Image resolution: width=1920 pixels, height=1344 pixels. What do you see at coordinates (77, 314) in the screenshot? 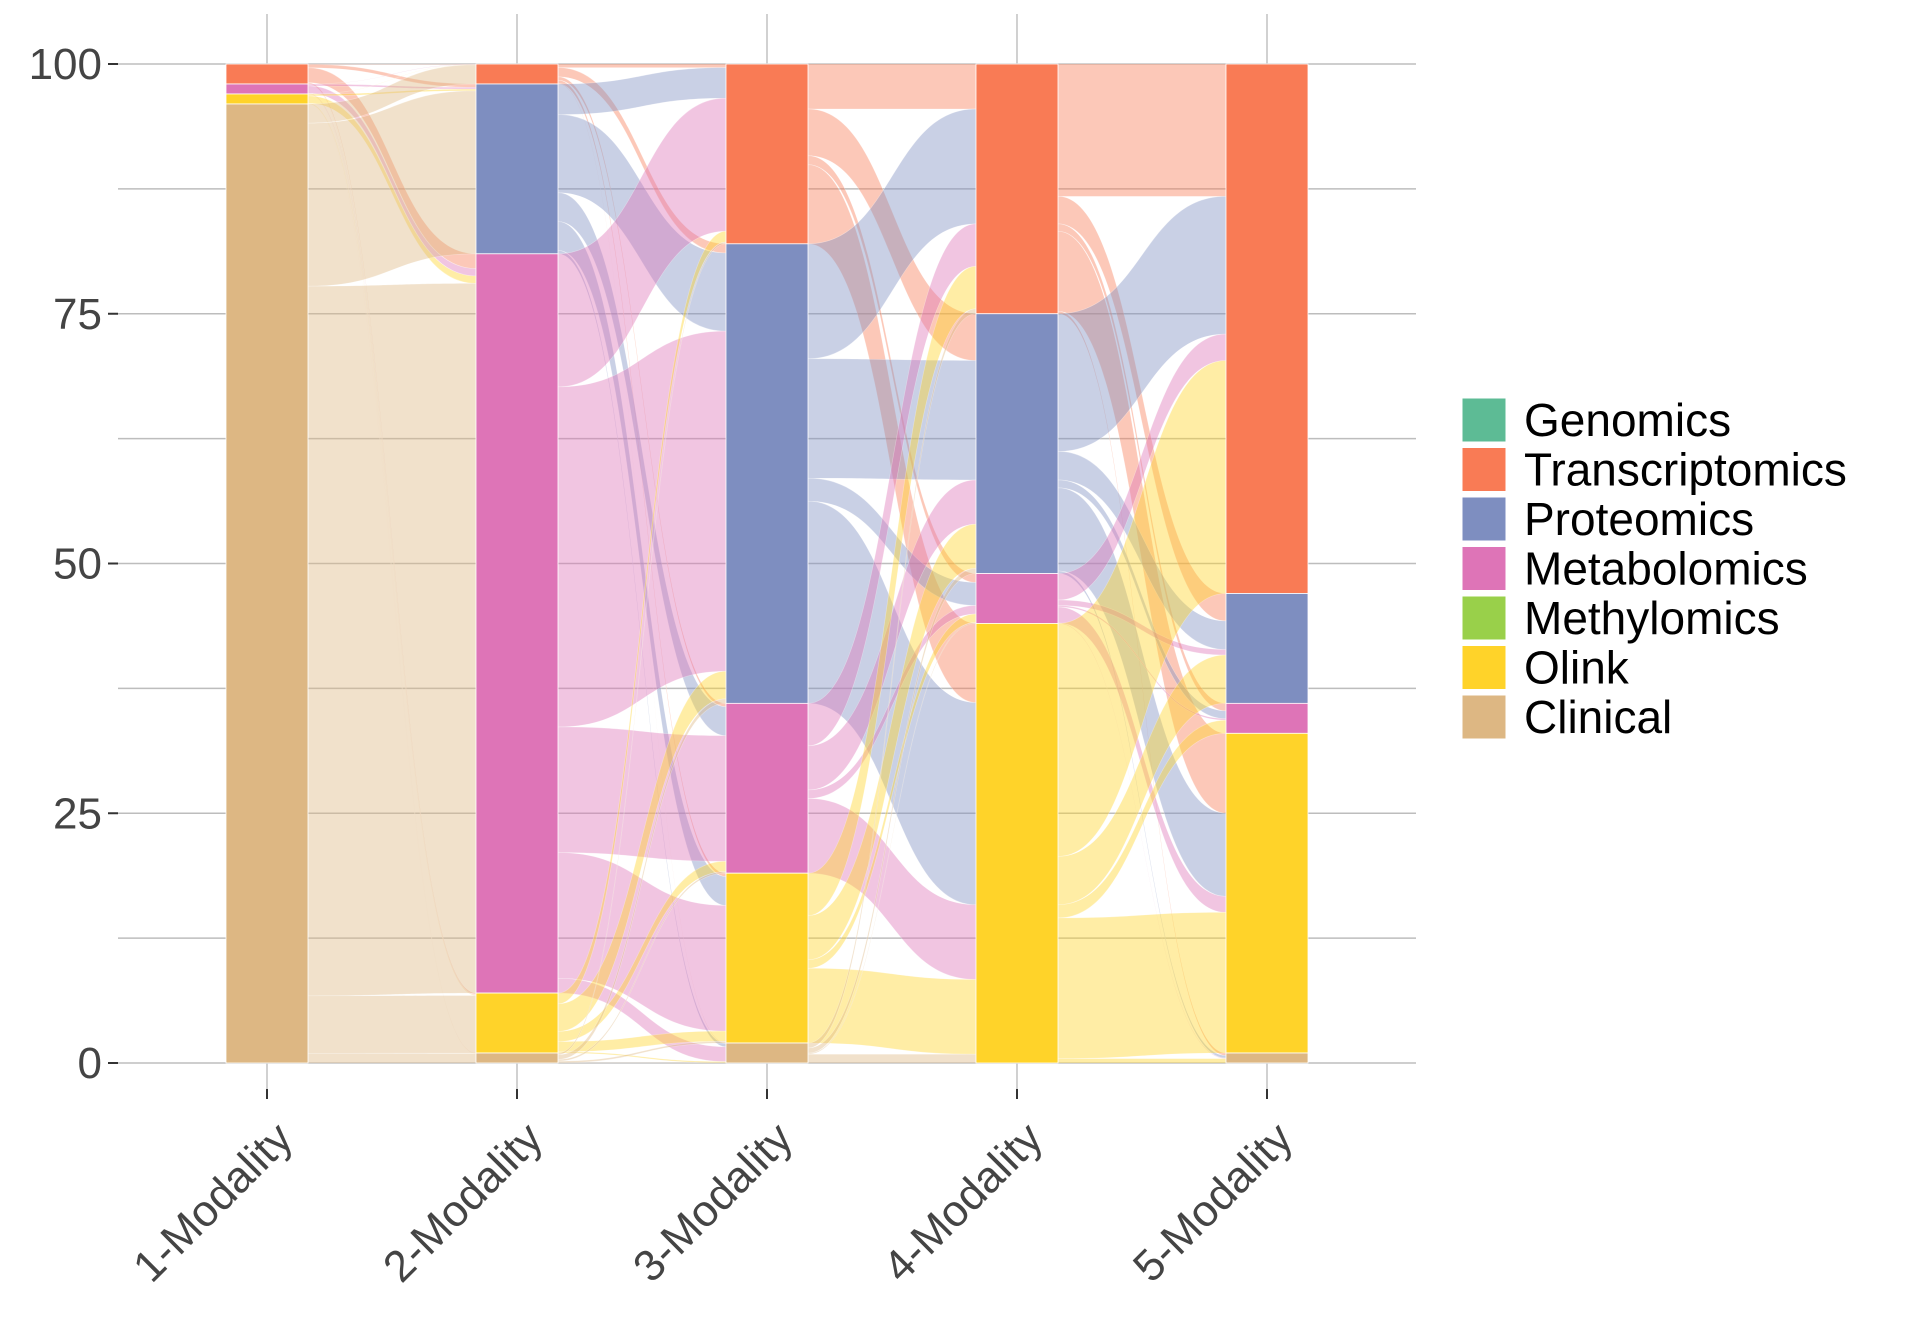
I see `y-tick-label: 75` at bounding box center [77, 314].